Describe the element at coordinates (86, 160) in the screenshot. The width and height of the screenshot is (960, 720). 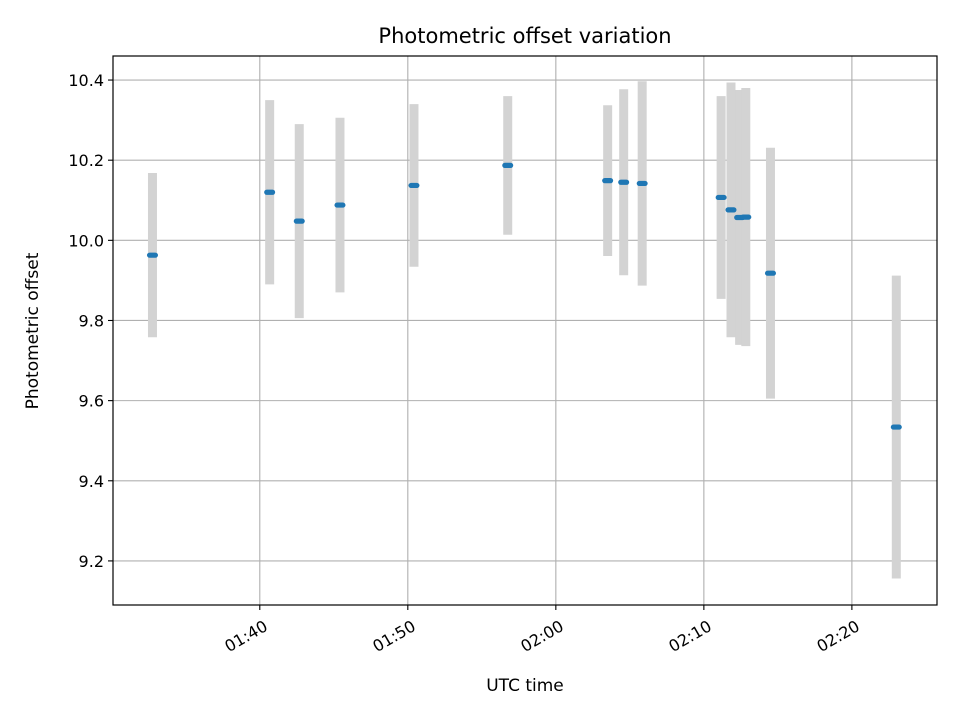
I see `y-tick-label: 10.2` at that location.